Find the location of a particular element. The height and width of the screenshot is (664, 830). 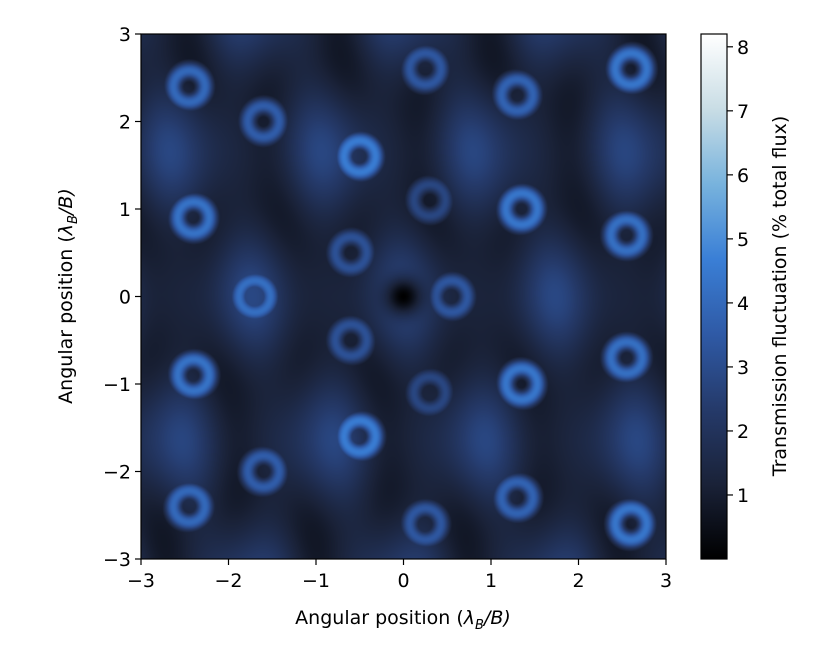

colorbar-label: Transmission fluctuation (% total flux) is located at coordinates (780, 296).